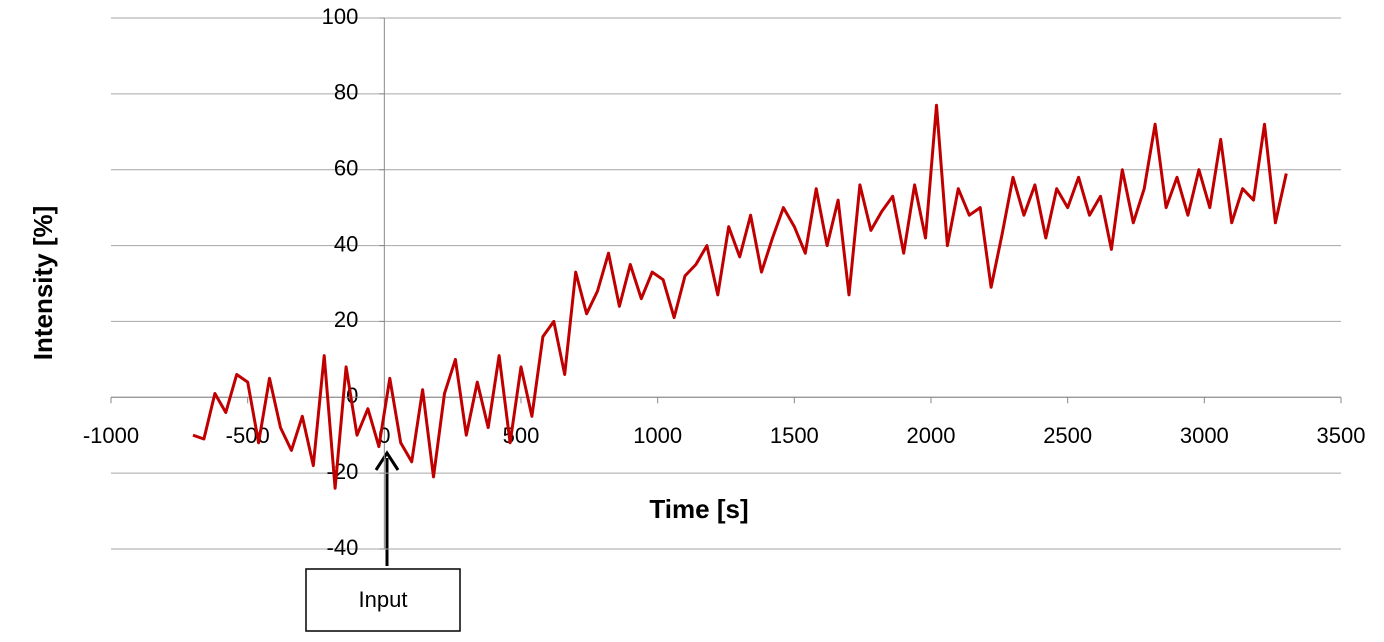 The height and width of the screenshot is (642, 1384). Describe the element at coordinates (387, 460) in the screenshot. I see `annotation-arrowhead` at that location.